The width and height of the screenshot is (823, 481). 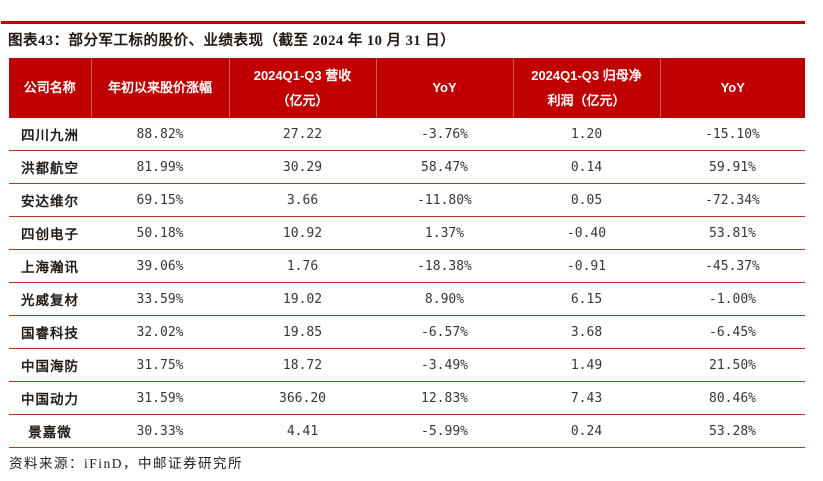 I want to click on column-header: 年初以来股价涨幅, so click(x=160, y=88).